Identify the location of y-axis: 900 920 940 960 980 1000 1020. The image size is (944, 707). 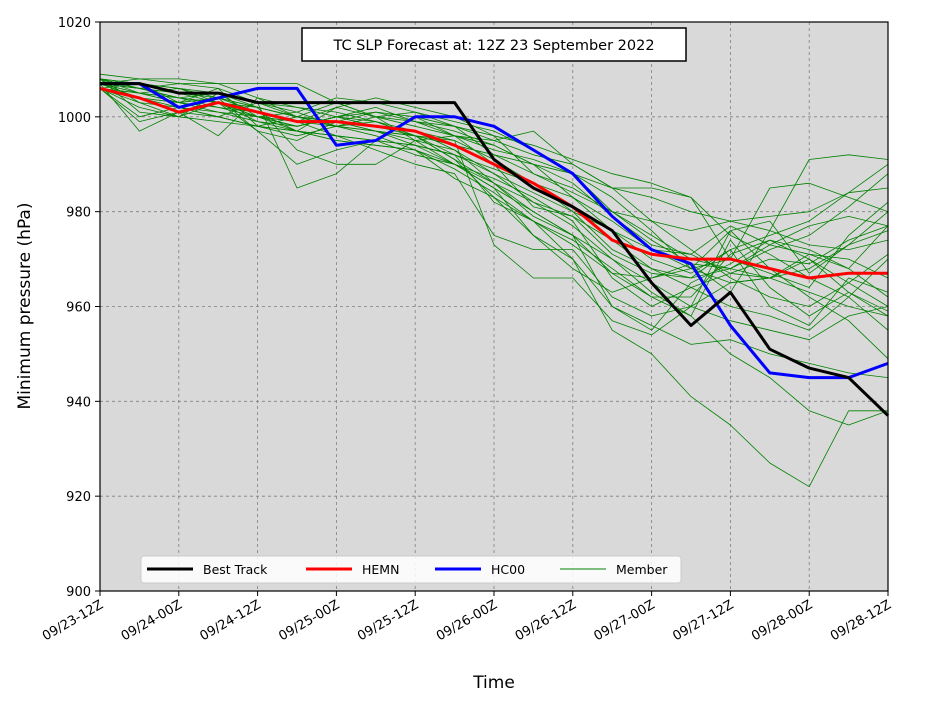
(79, 308).